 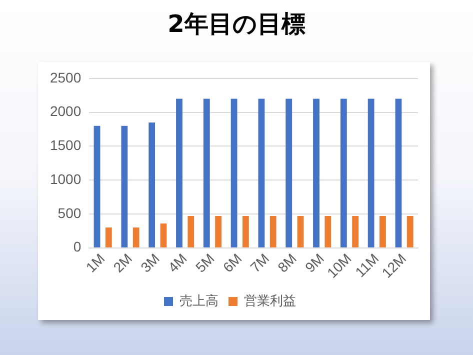 What do you see at coordinates (123, 263) in the screenshot?
I see `x-tick-label: 2M` at bounding box center [123, 263].